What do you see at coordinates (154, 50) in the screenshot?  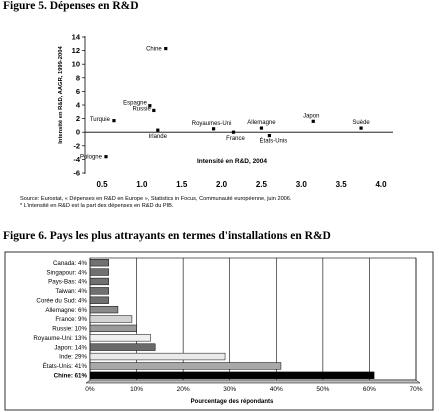 I see `figure5-point-label-chine: Chine` at bounding box center [154, 50].